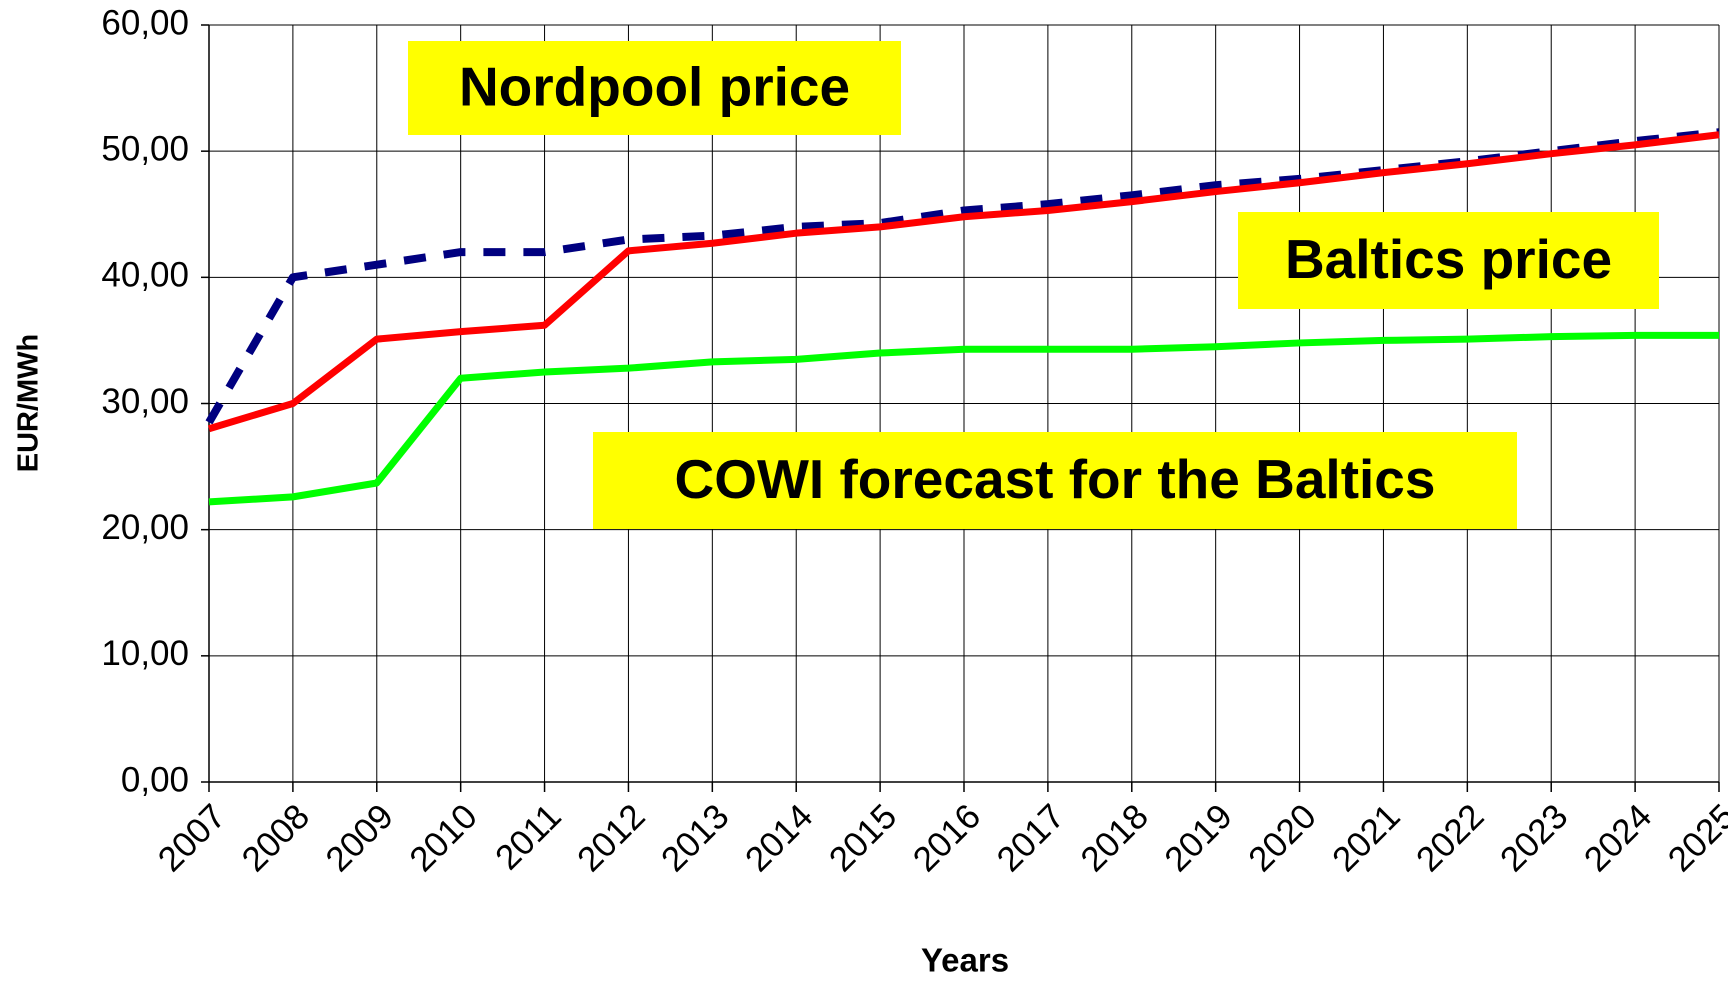 This screenshot has width=1728, height=983. What do you see at coordinates (695, 838) in the screenshot?
I see `x-tick-label: 2013` at bounding box center [695, 838].